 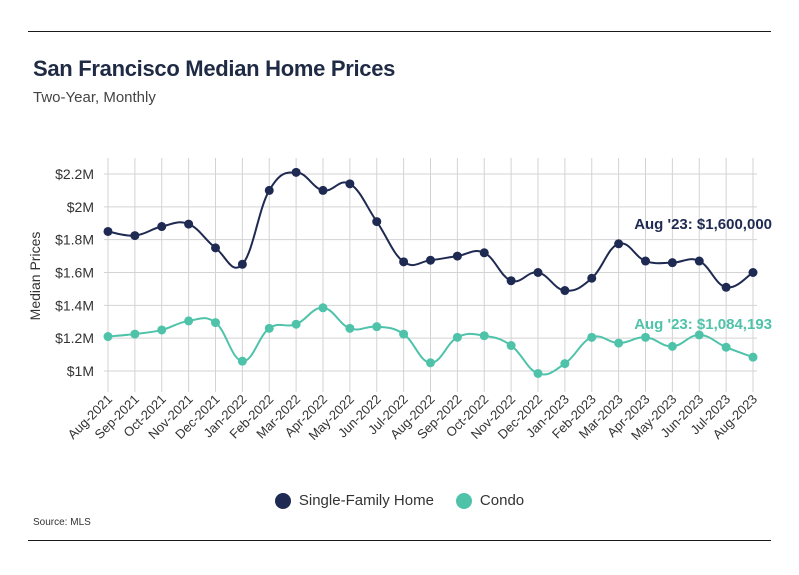 I want to click on legend-swatch-single-family, so click(x=282, y=500).